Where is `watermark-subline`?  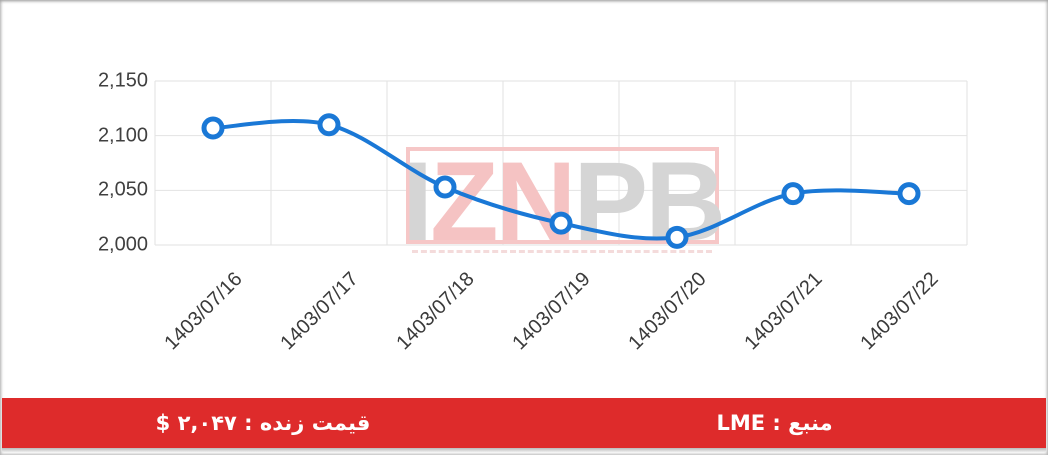 watermark-subline is located at coordinates (562, 251).